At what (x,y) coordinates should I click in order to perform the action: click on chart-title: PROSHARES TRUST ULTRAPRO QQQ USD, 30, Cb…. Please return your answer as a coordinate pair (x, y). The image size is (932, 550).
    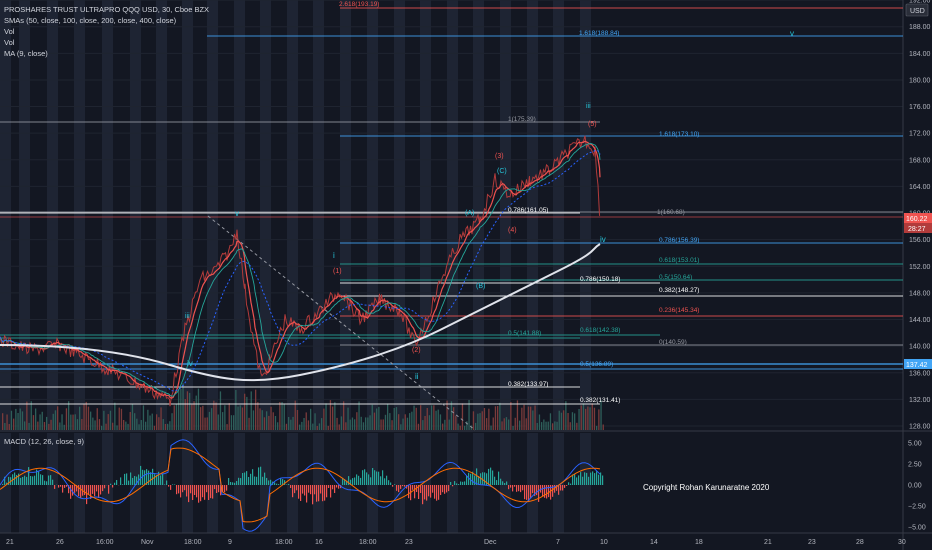
    Looking at the image, I should click on (107, 9).